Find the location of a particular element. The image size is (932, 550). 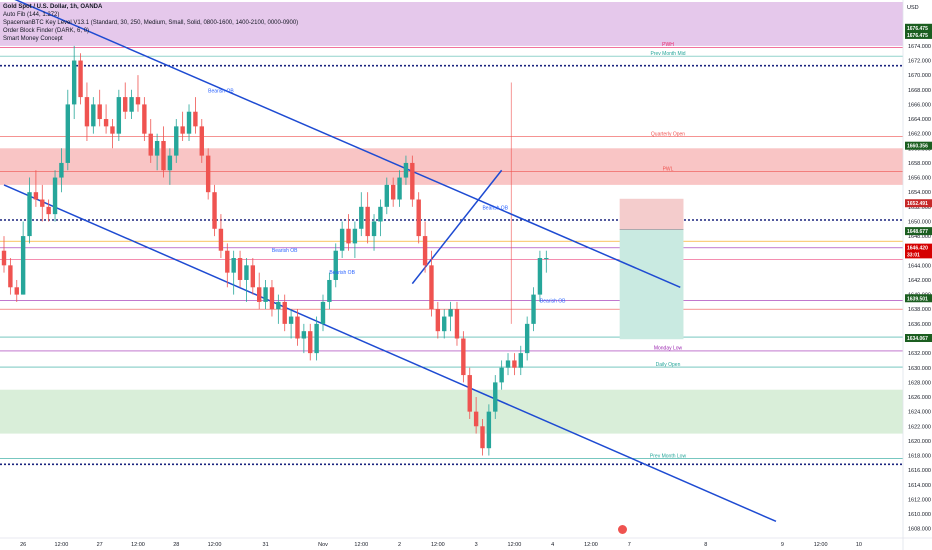

price-tick-label: 1614.000 is located at coordinates (919, 486).